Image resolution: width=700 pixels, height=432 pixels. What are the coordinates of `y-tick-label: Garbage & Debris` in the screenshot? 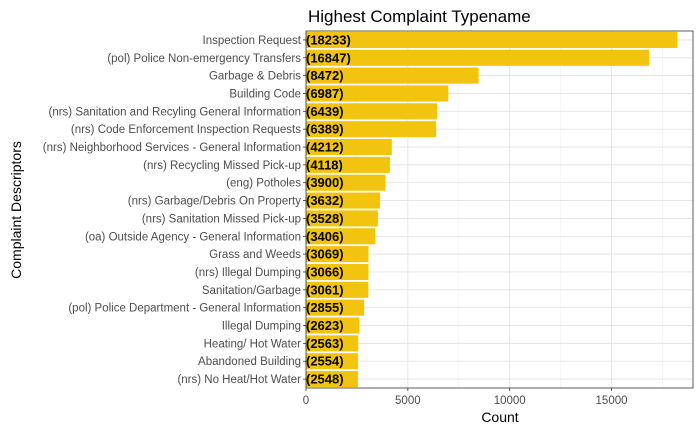 It's located at (255, 77).